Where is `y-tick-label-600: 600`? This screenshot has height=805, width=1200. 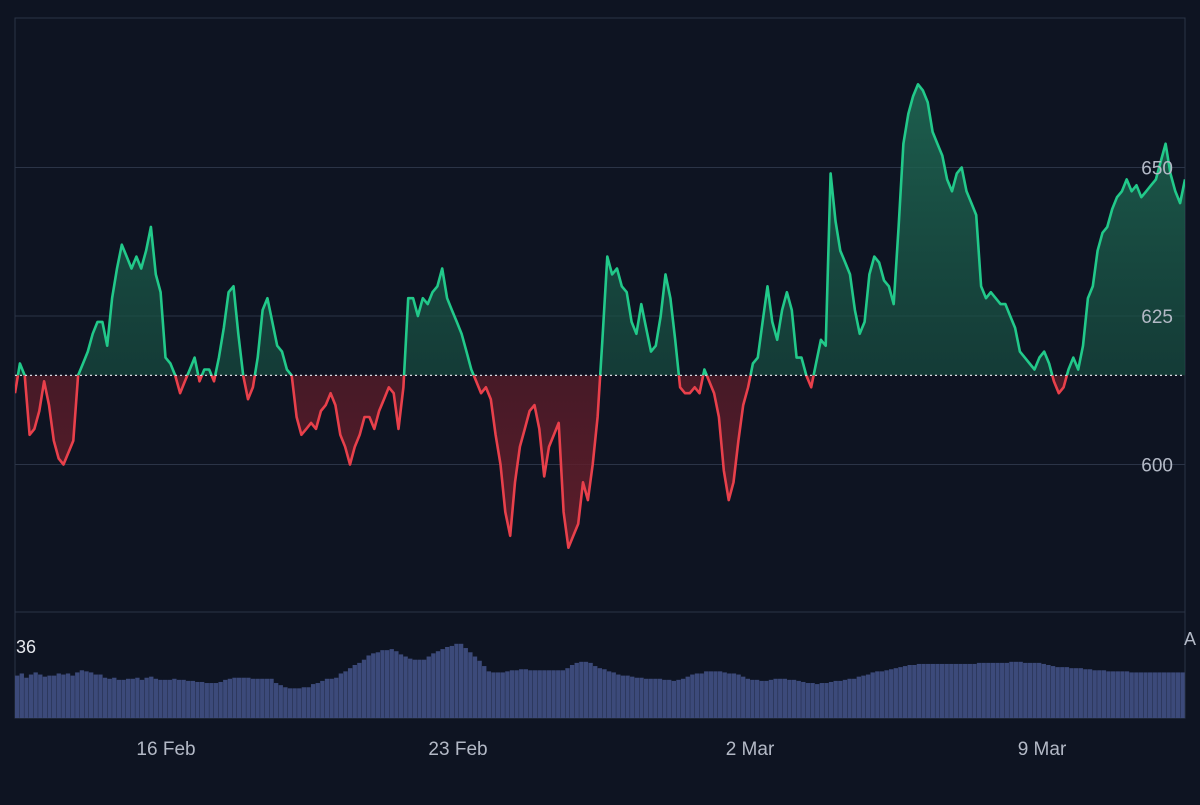
y-tick-label-600: 600 is located at coordinates (1157, 466).